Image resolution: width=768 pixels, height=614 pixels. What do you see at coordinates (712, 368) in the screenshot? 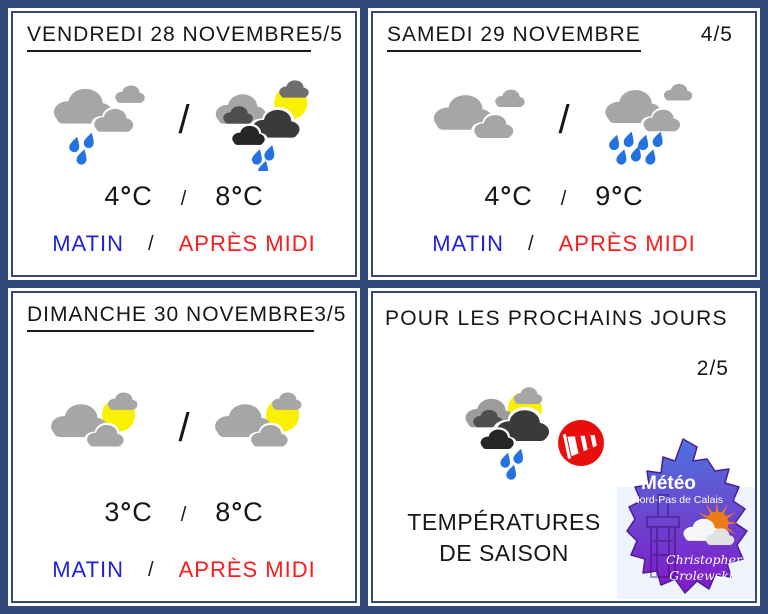
I see `rating-outlook: 2/5` at bounding box center [712, 368].